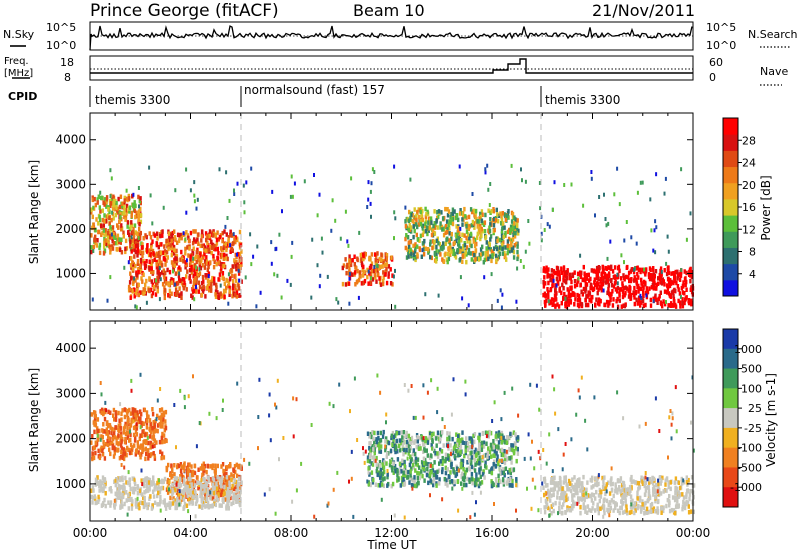 Image resolution: width=800 pixels, height=554 pixels. Describe the element at coordinates (396, 70) in the screenshot. I see `freq-panel: Freq. [MHz] 18 8 60 0 Nave` at that location.